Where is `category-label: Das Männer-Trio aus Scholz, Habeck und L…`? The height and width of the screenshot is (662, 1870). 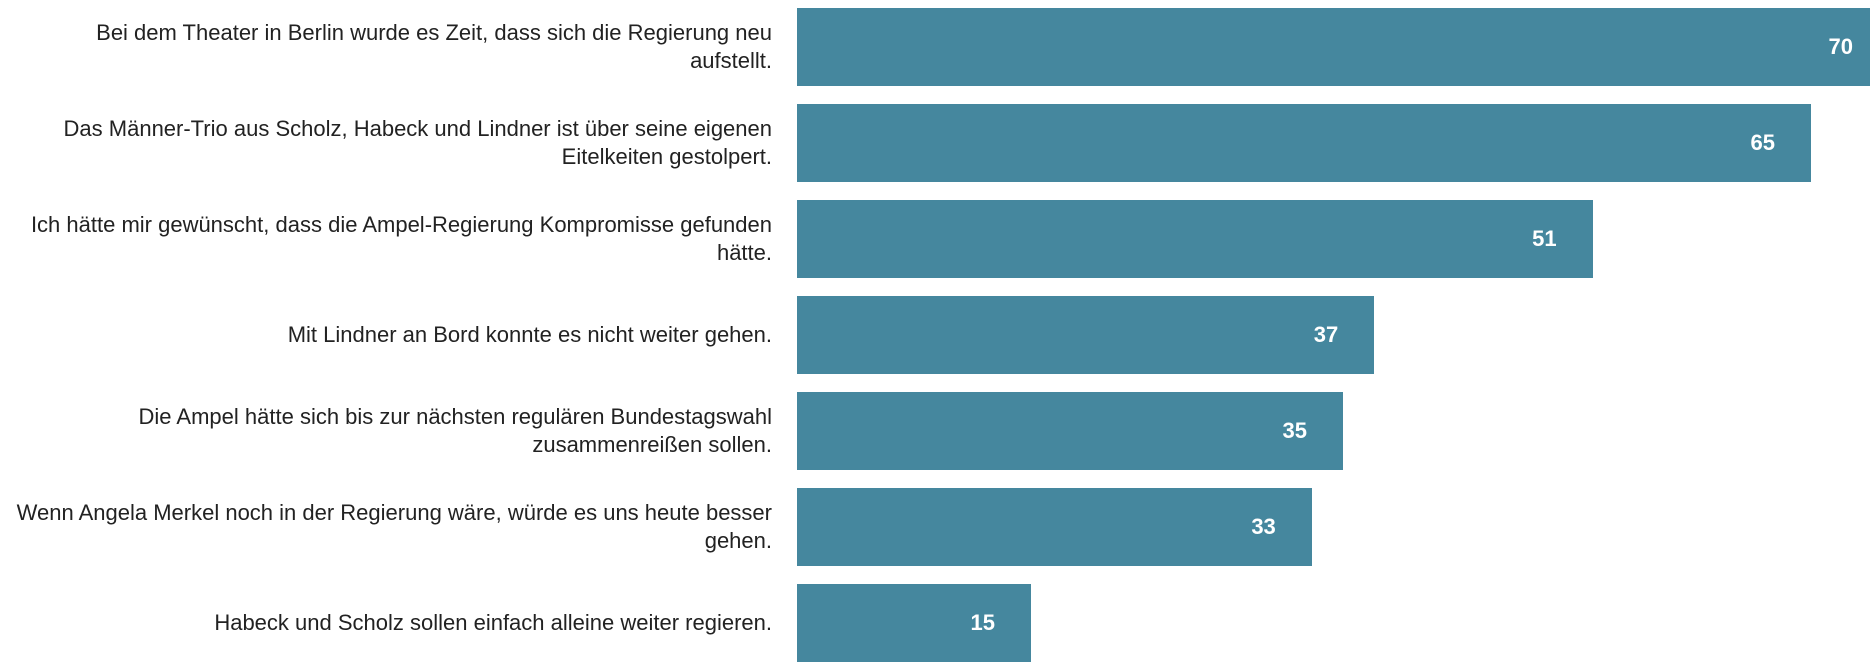 category-label: Das Männer-Trio aus Scholz, Habeck und L… is located at coordinates (386, 143).